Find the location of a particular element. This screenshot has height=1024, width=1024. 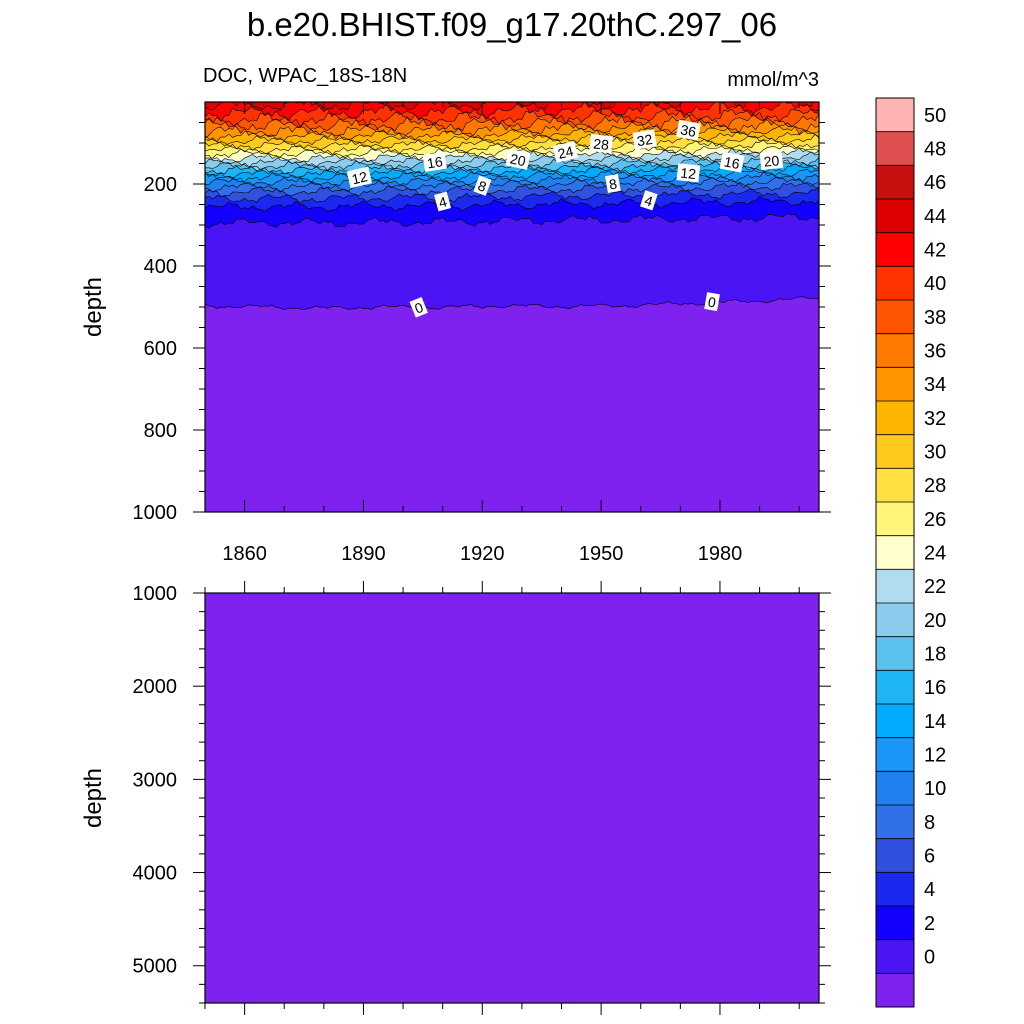

contour-label-text: 32 is located at coordinates (645, 140).